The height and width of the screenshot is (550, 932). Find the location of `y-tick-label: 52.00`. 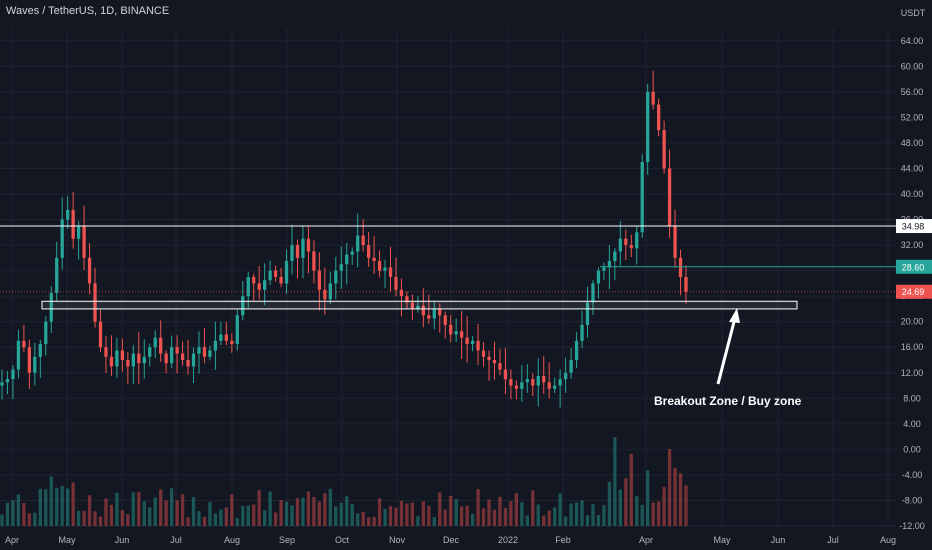

y-tick-label: 52.00 is located at coordinates (912, 117).